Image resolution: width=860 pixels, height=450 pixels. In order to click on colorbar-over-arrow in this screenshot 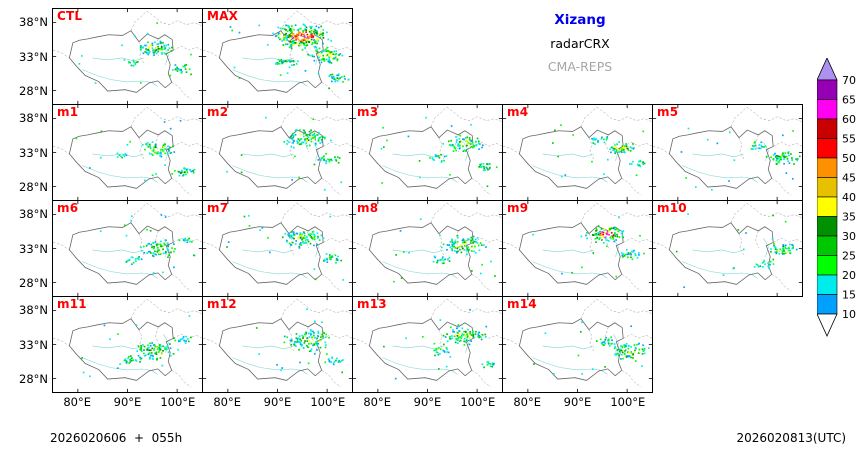, I will do `click(827, 69)`.